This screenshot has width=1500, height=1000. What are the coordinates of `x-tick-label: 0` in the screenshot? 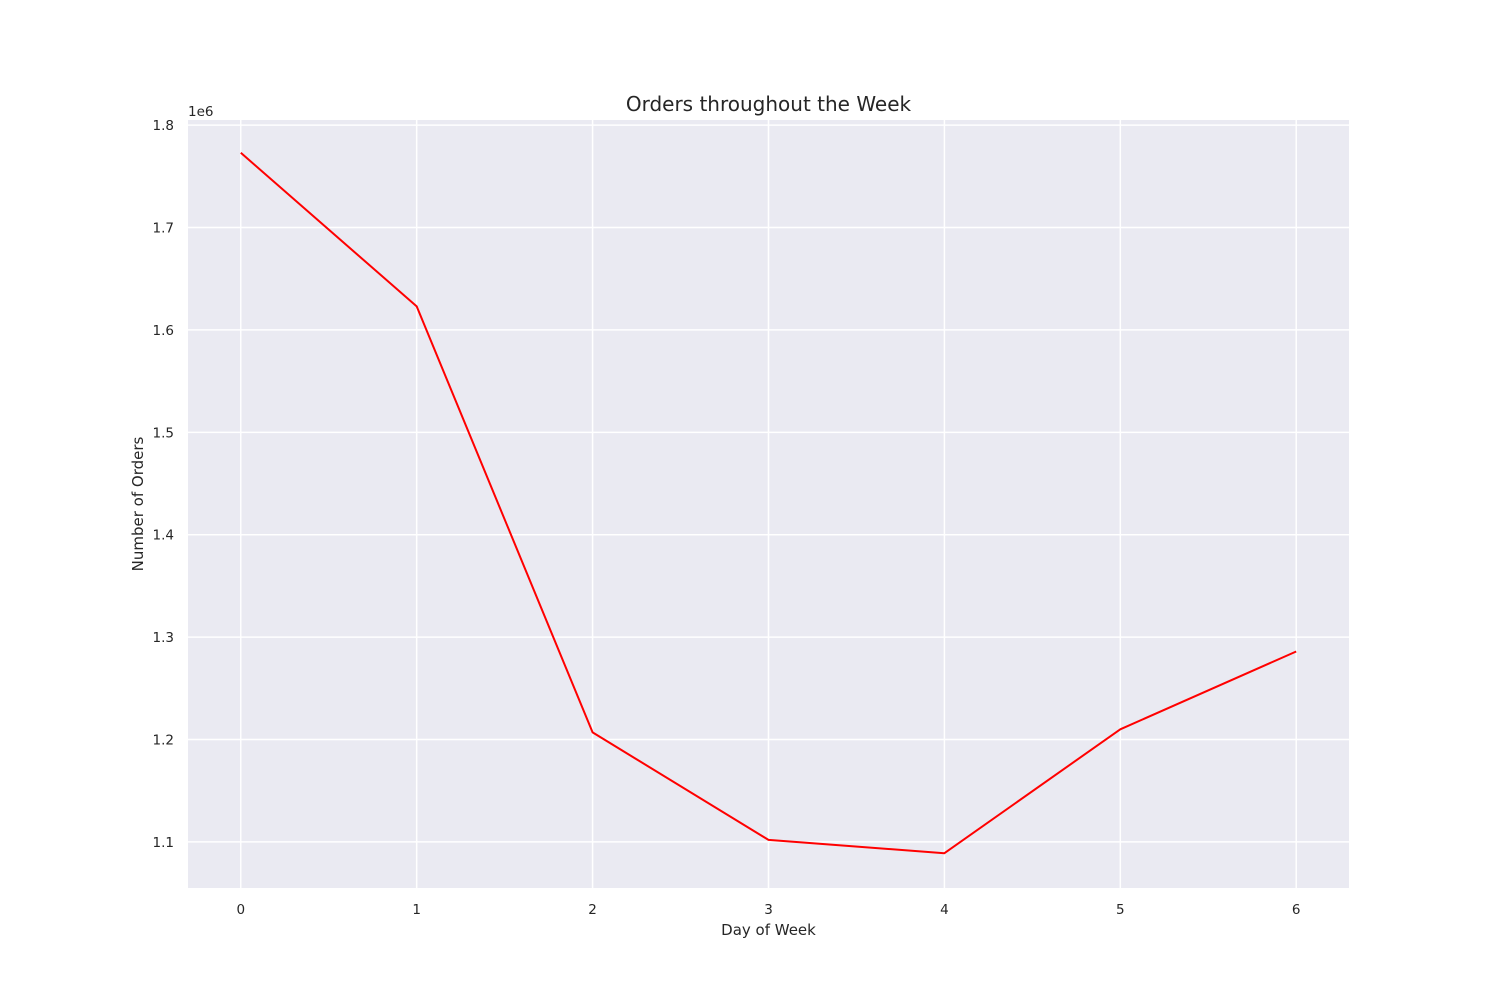 It's located at (240, 910).